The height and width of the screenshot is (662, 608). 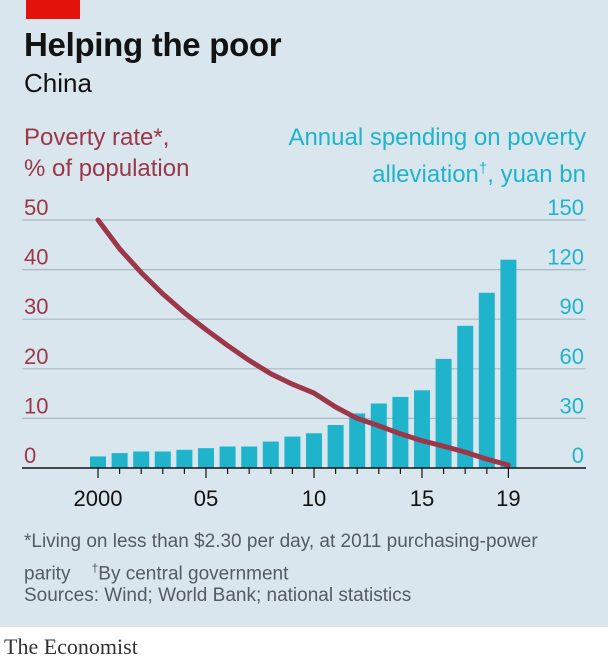 What do you see at coordinates (437, 137) in the screenshot?
I see `right-axis-label-line1: Annual spending on poverty` at bounding box center [437, 137].